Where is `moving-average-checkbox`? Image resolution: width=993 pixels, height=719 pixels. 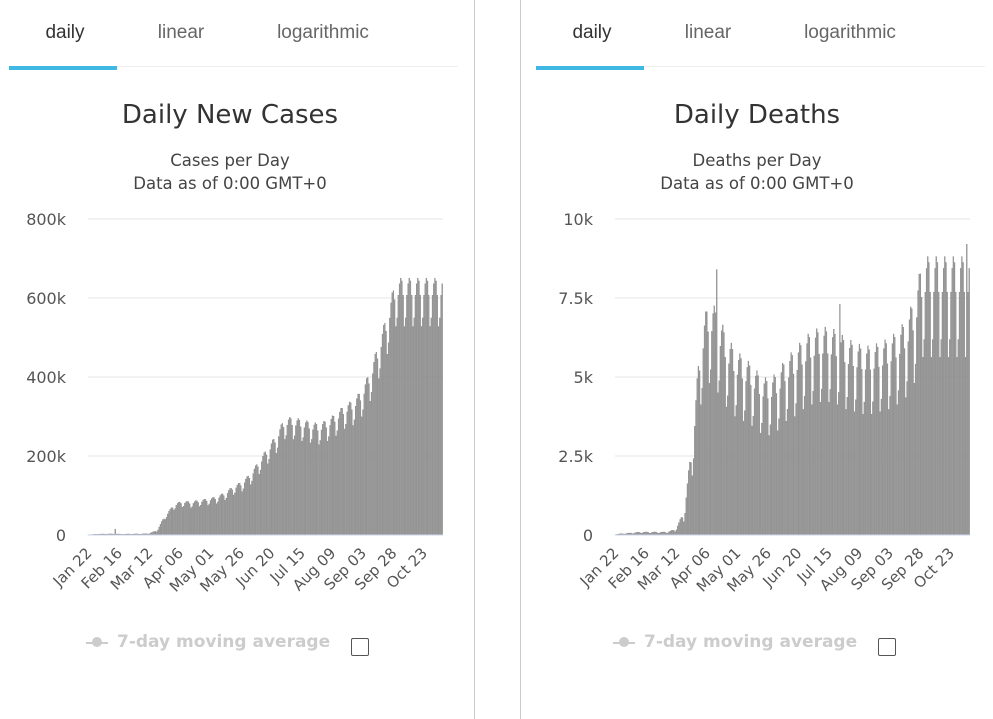 moving-average-checkbox is located at coordinates (887, 647).